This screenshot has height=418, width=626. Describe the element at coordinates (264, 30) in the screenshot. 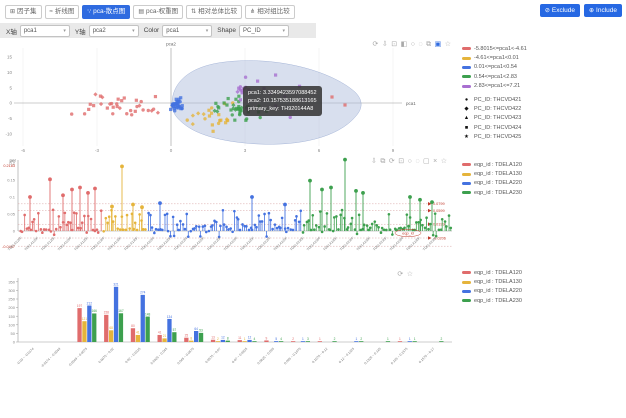

I see `shape-select: PC_ID ▾` at that location.